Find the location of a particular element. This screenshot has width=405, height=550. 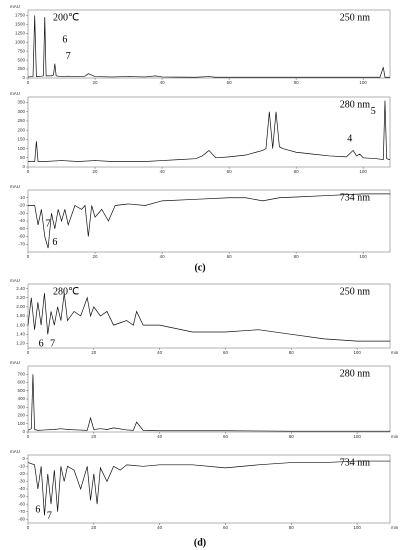

y-tick-label: 1500 is located at coordinates (20, 24).